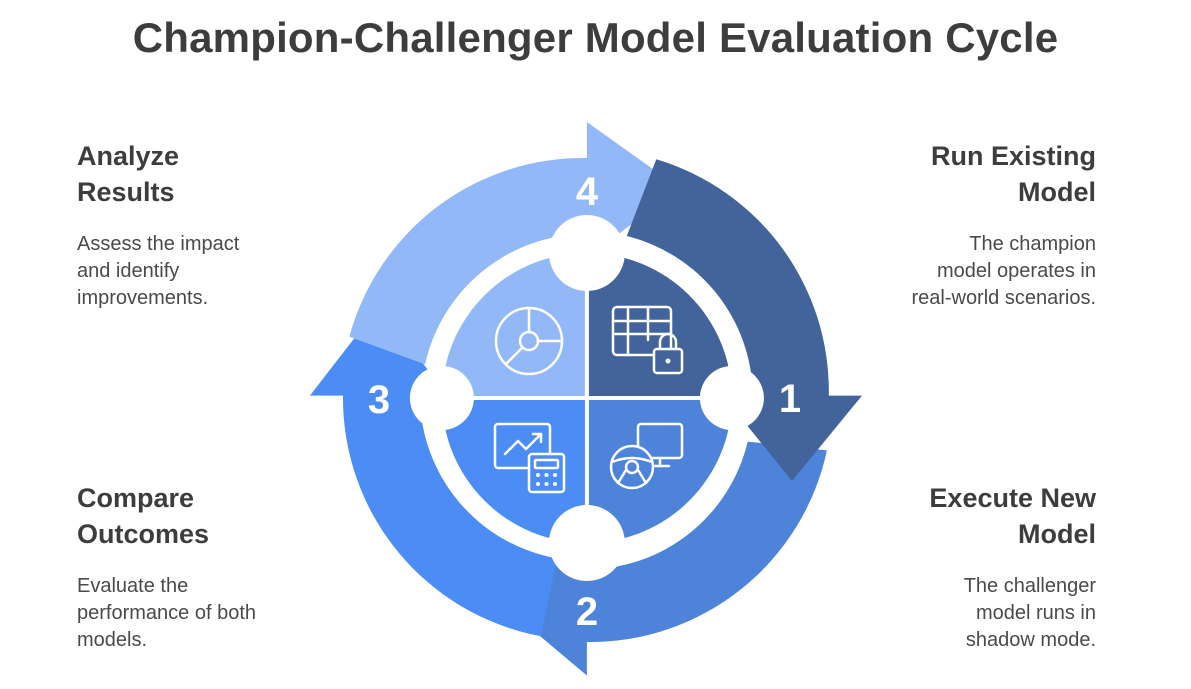 Image resolution: width=1191 pixels, height=689 pixels. What do you see at coordinates (1030, 640) in the screenshot?
I see `step-2-desc-line3: shadow mode.` at bounding box center [1030, 640].